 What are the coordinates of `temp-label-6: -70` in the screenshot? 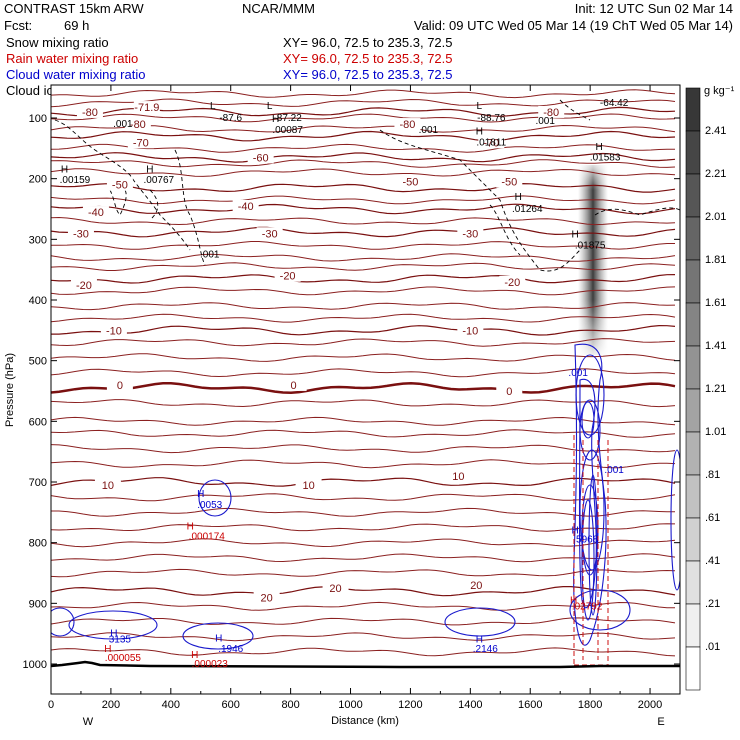 It's located at (491, 143).